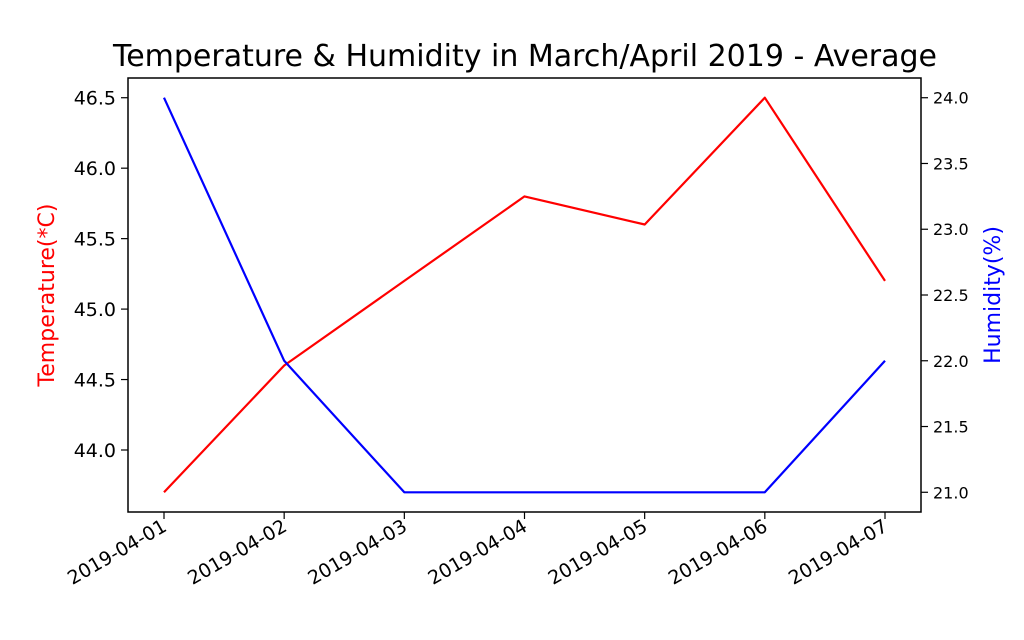 This screenshot has height=640, width=1024. I want to click on y-right-tick-label: 22.0, so click(951, 361).